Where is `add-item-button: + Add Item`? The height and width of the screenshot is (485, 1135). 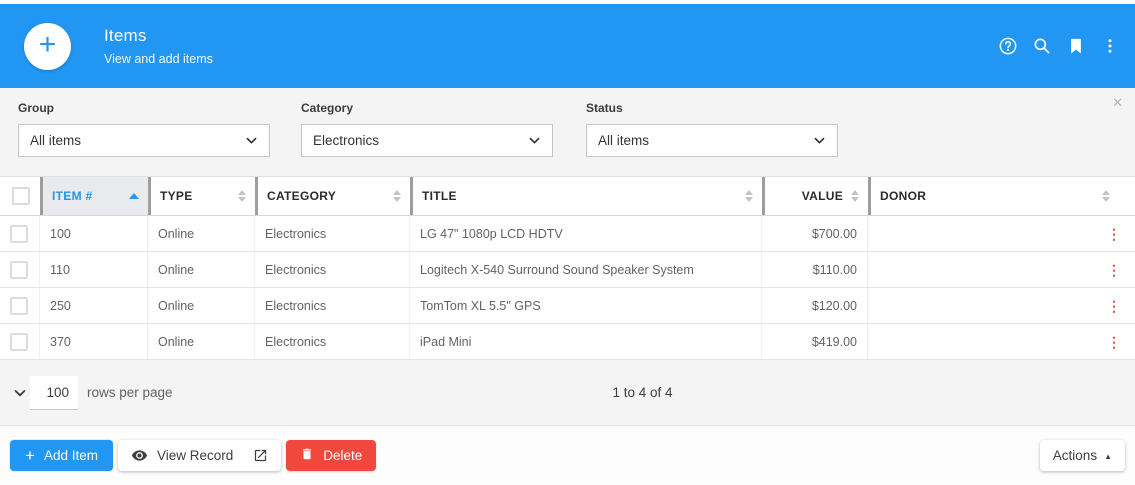
add-item-button: + Add Item is located at coordinates (61, 455).